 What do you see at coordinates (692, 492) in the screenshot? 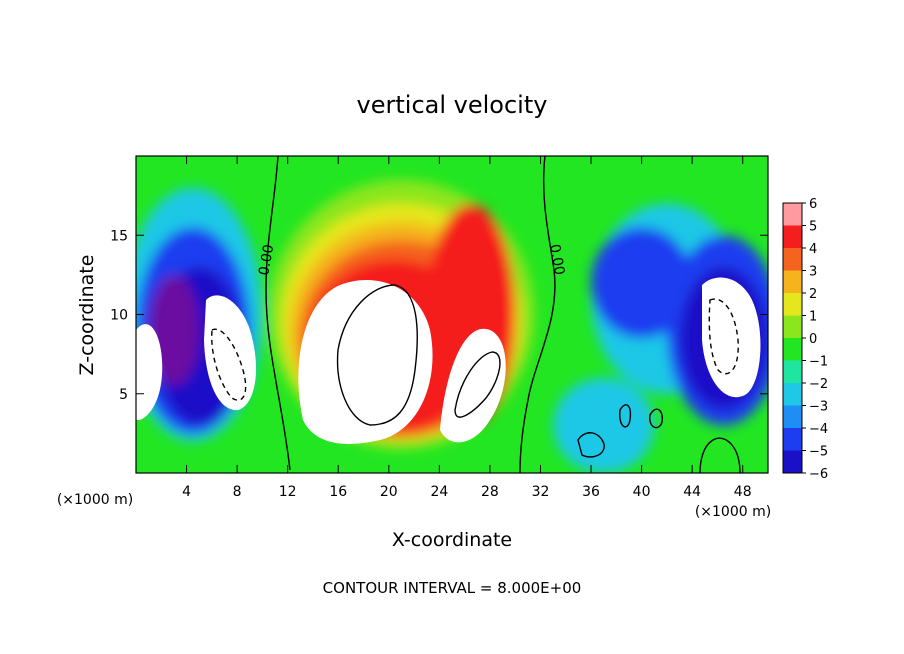
I see `x-tick-label: 44` at bounding box center [692, 492].